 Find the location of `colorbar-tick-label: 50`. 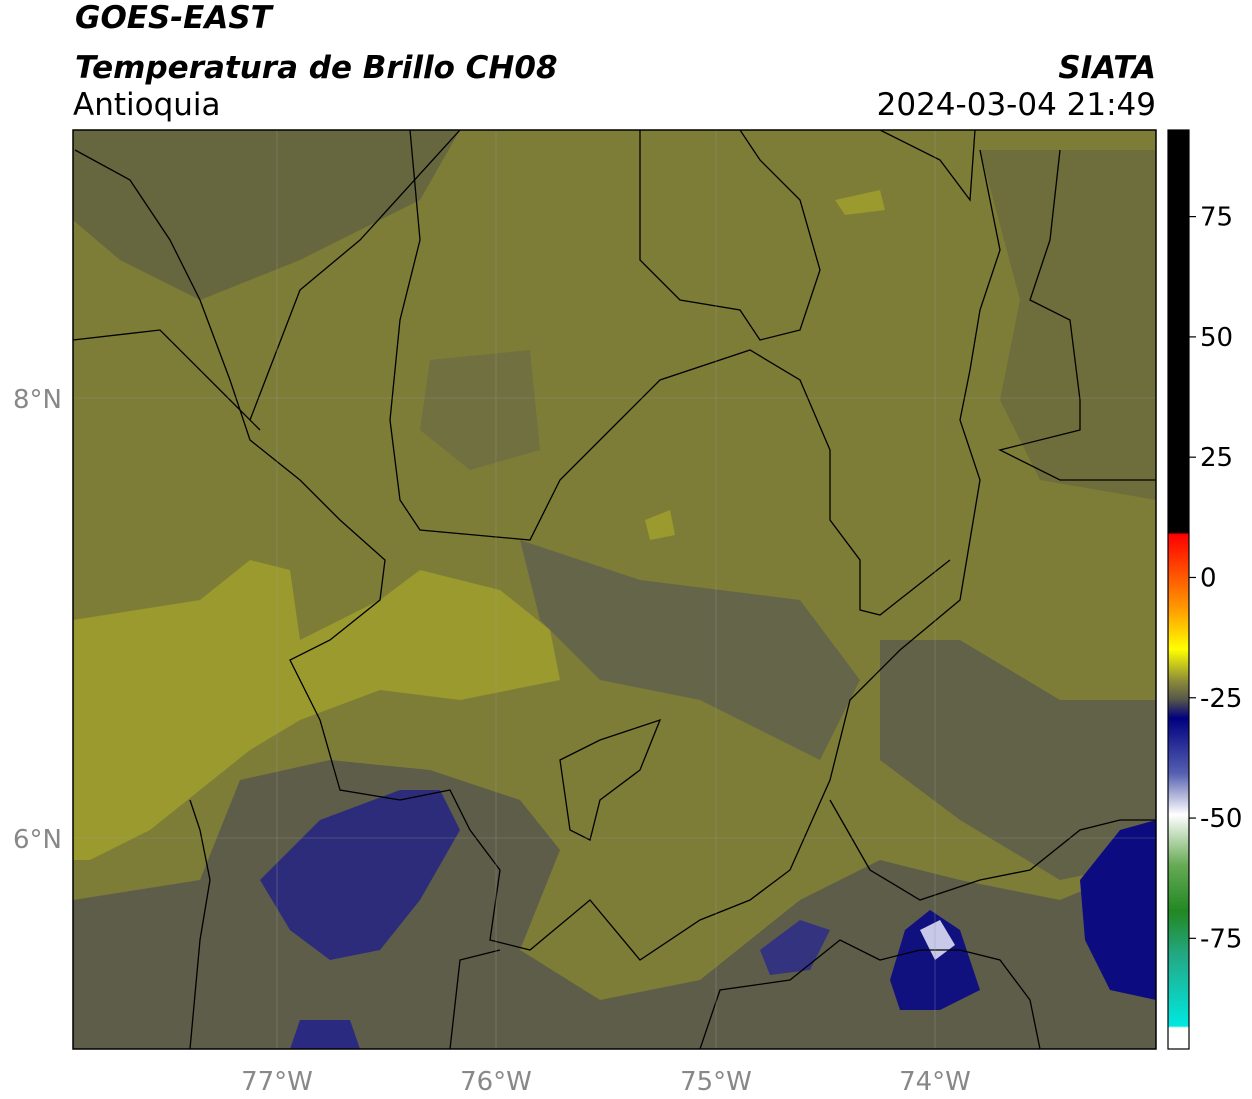

colorbar-tick-label: 50 is located at coordinates (1216, 338).